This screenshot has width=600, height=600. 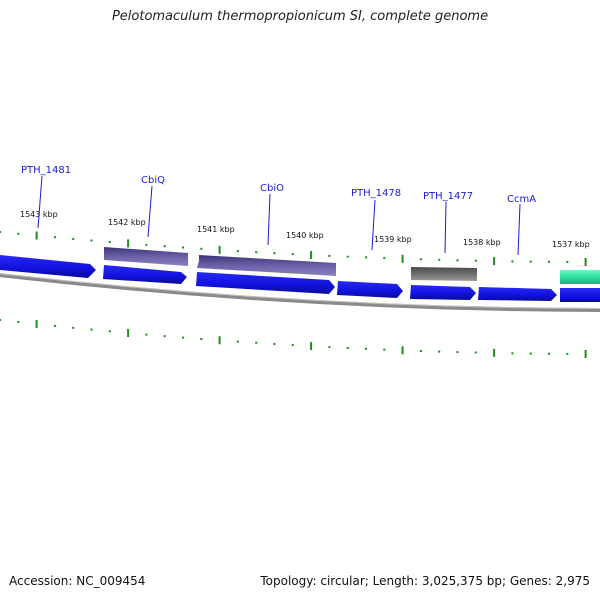 I want to click on feature-pth1481, so click(x=48, y=266).